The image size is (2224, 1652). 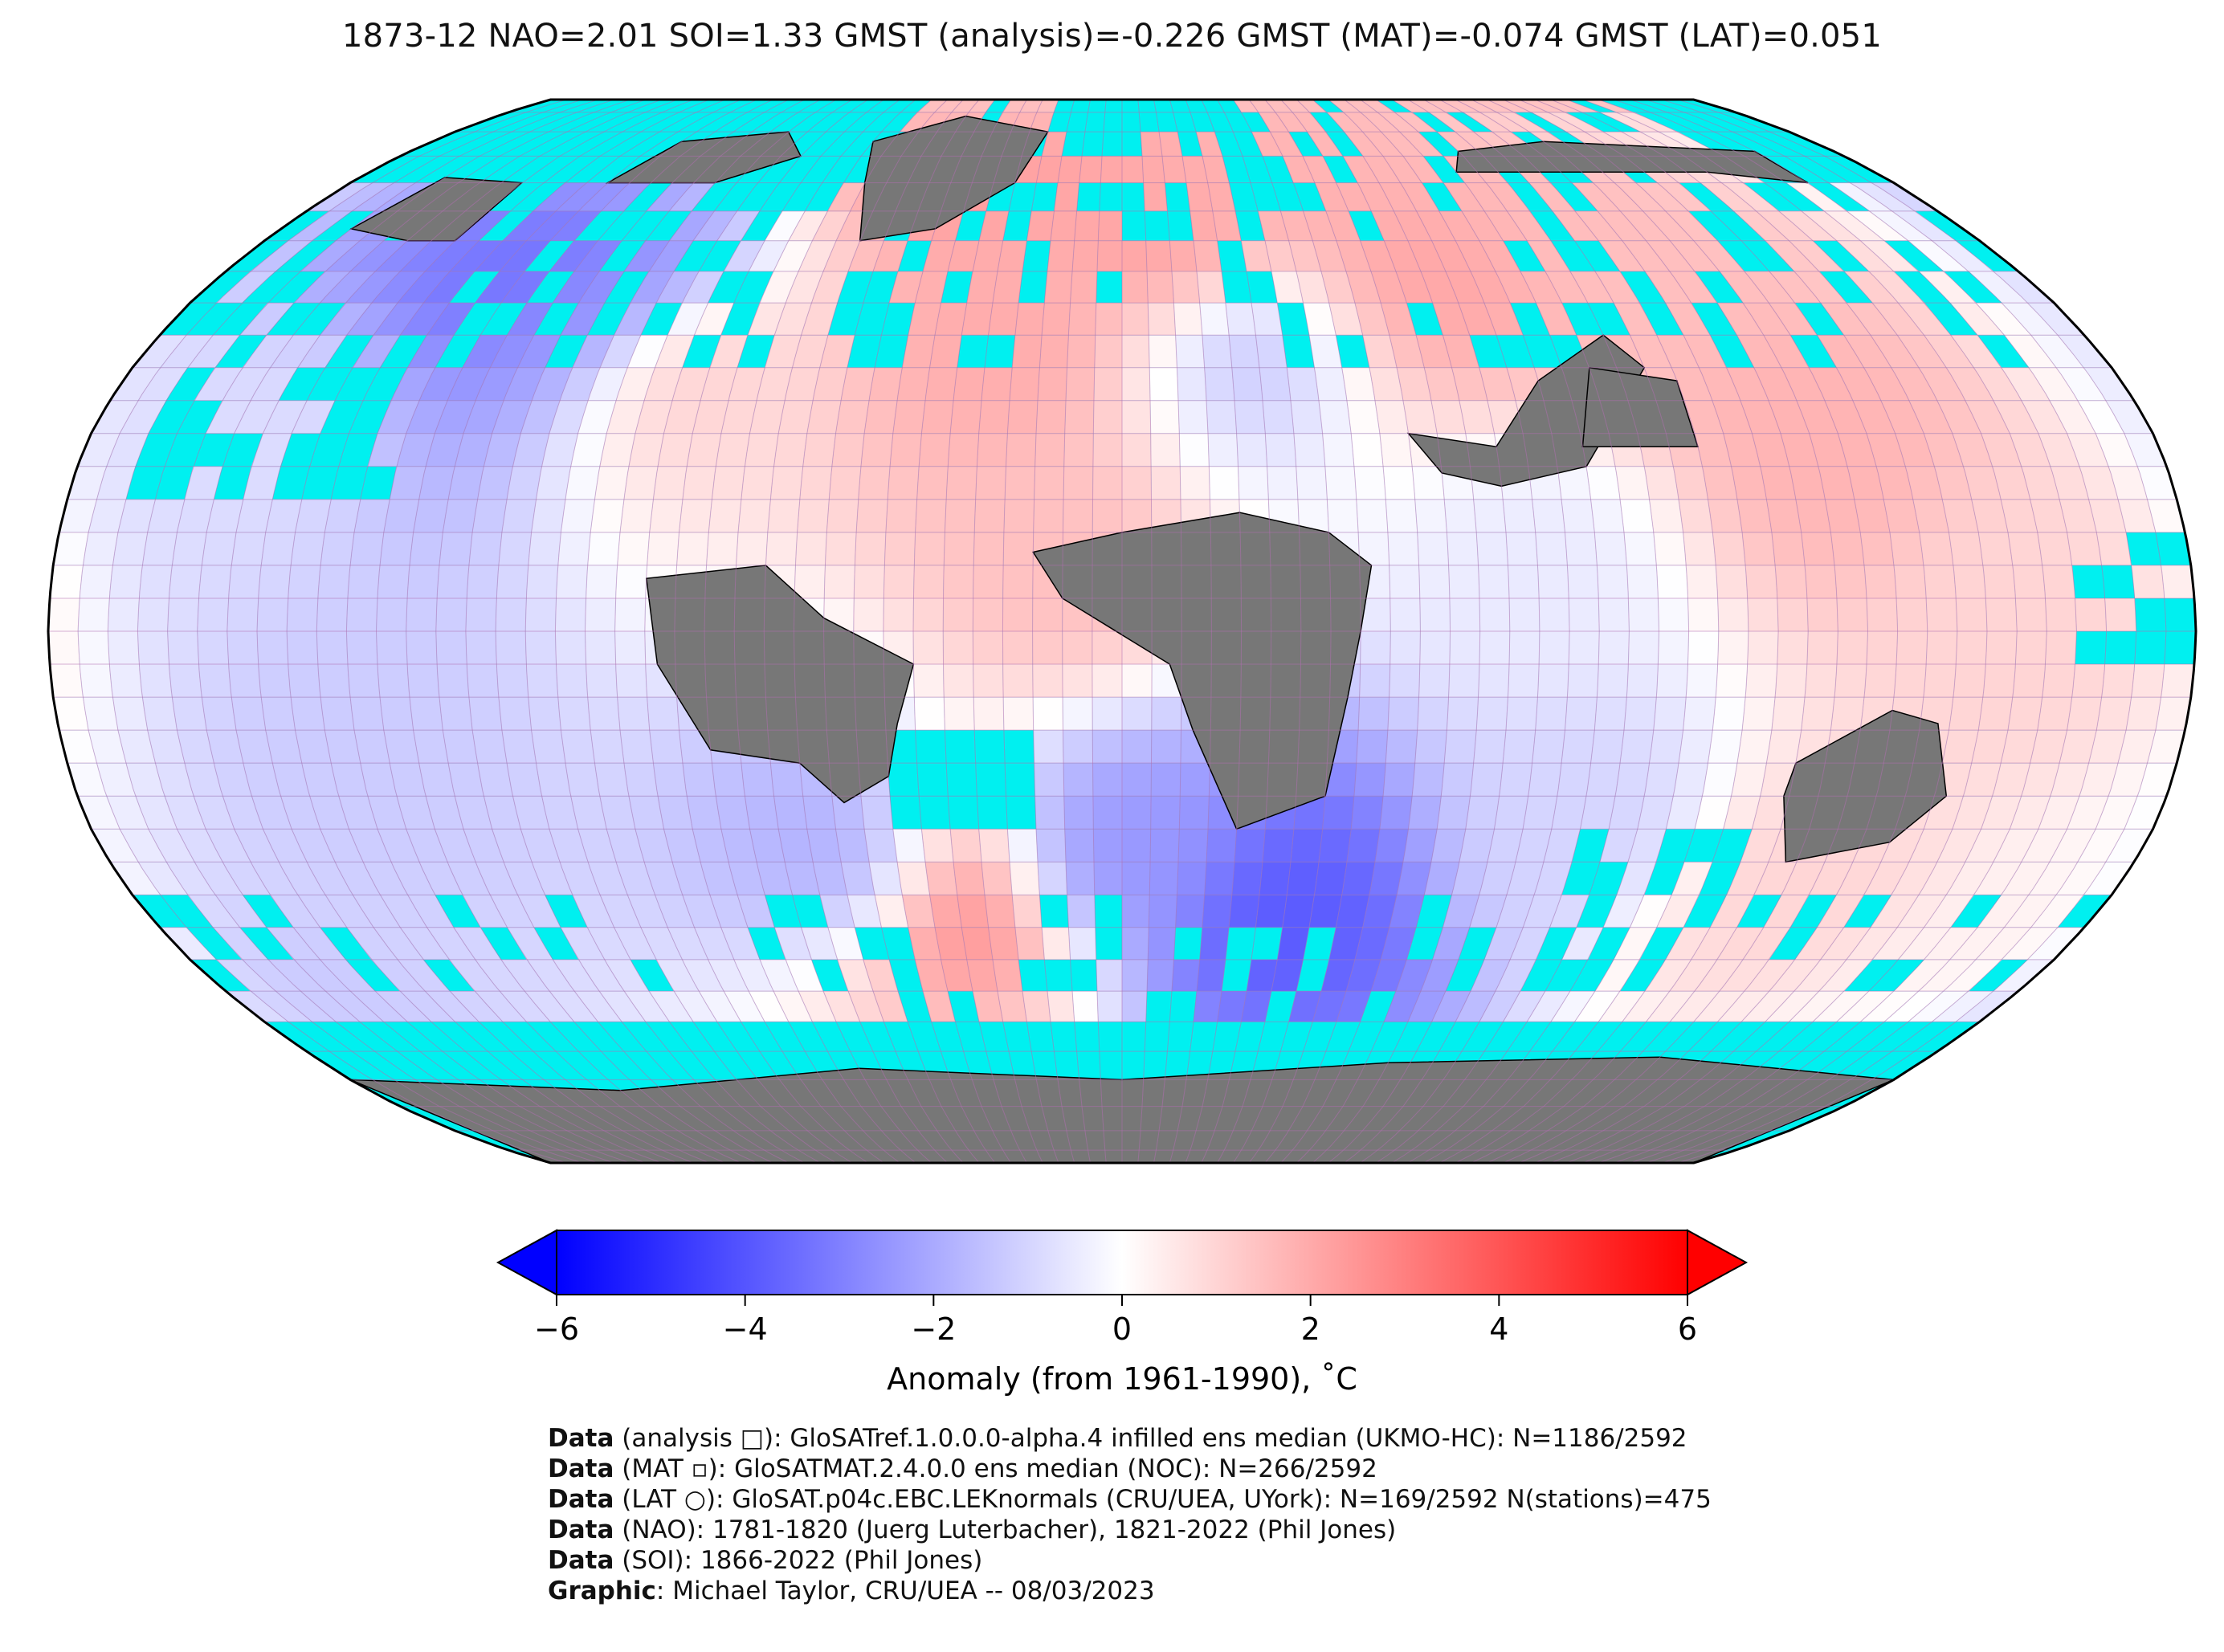 I want to click on colorbar-tick-label: −4, so click(x=745, y=1329).